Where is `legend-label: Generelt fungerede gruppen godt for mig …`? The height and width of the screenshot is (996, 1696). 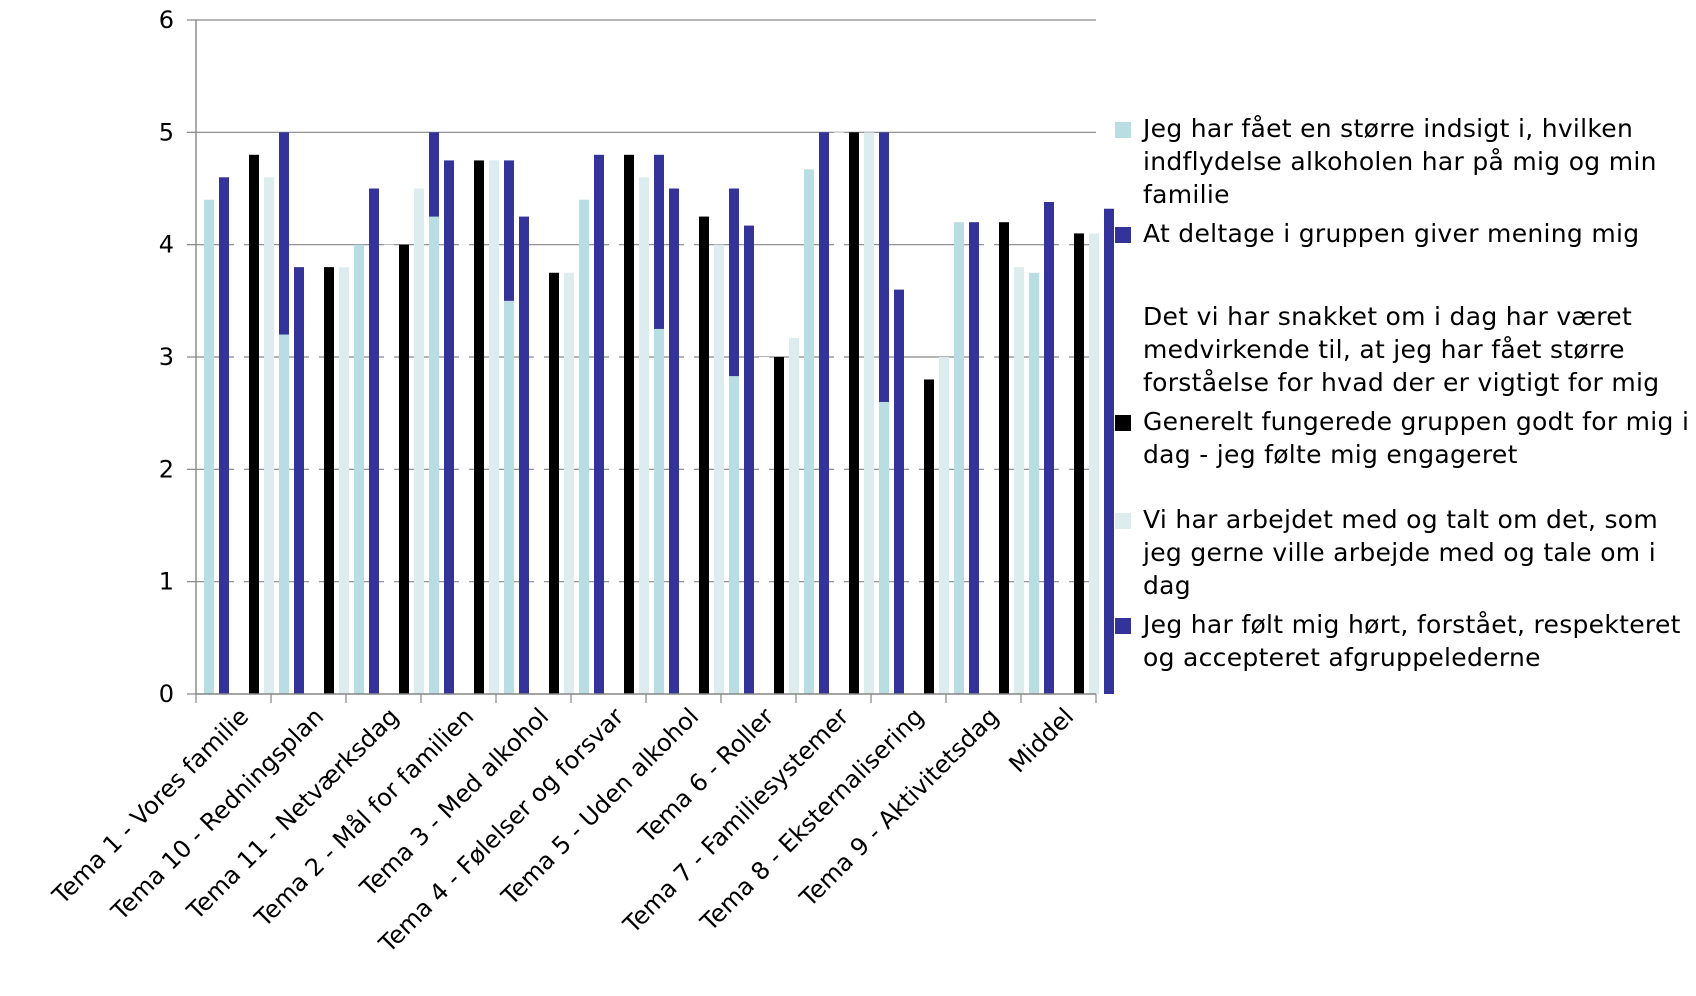
legend-label: Generelt fungerede gruppen godt for mig … is located at coordinates (1416, 438).